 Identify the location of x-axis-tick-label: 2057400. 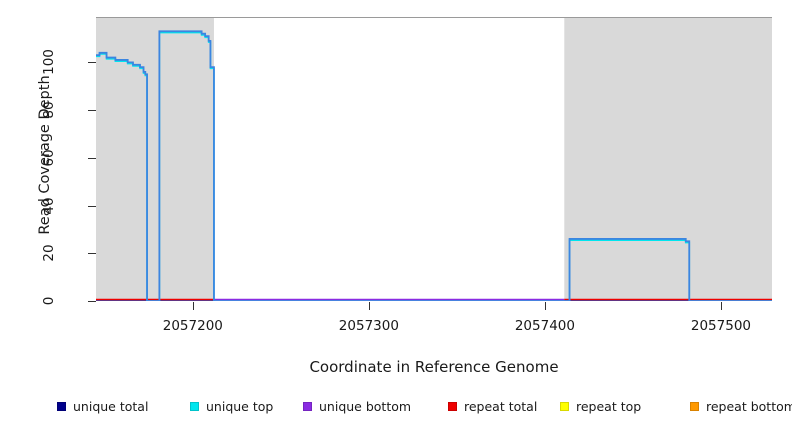
(544, 326).